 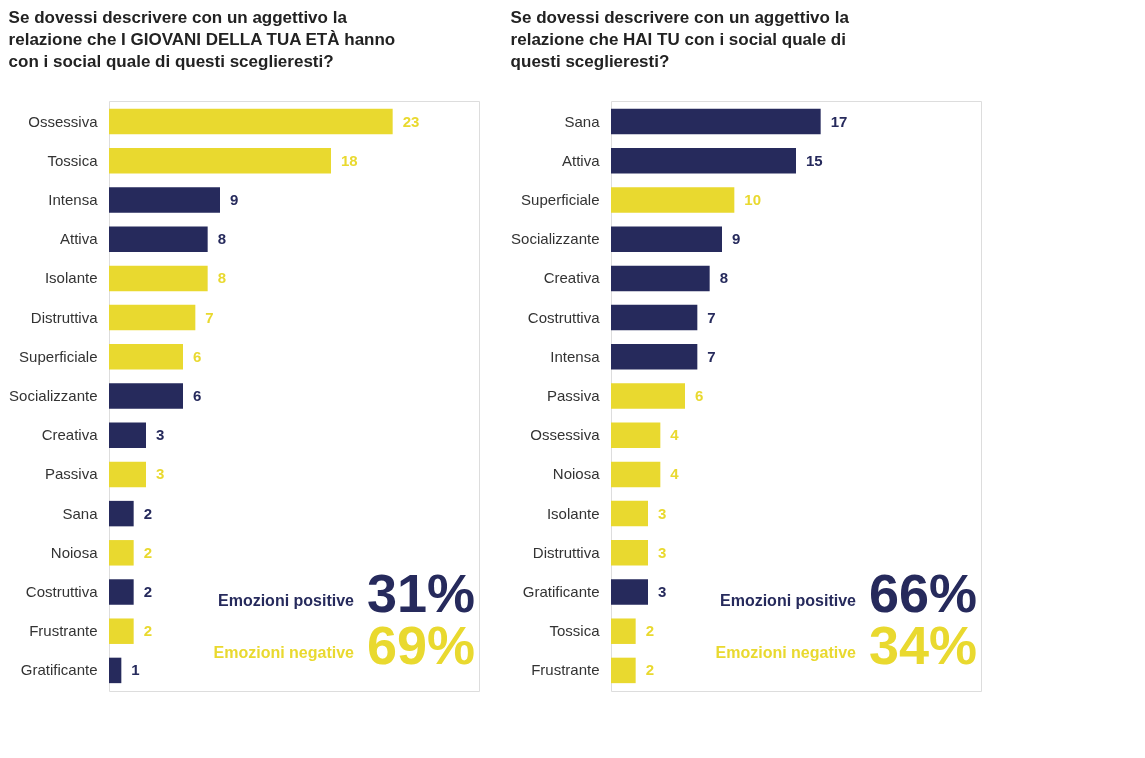 What do you see at coordinates (349, 160) in the screenshot?
I see `data-label: 18` at bounding box center [349, 160].